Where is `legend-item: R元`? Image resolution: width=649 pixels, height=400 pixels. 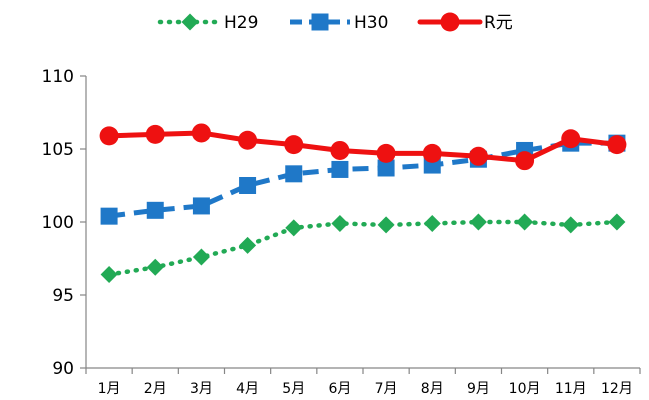
legend-item: R元 is located at coordinates (465, 22).